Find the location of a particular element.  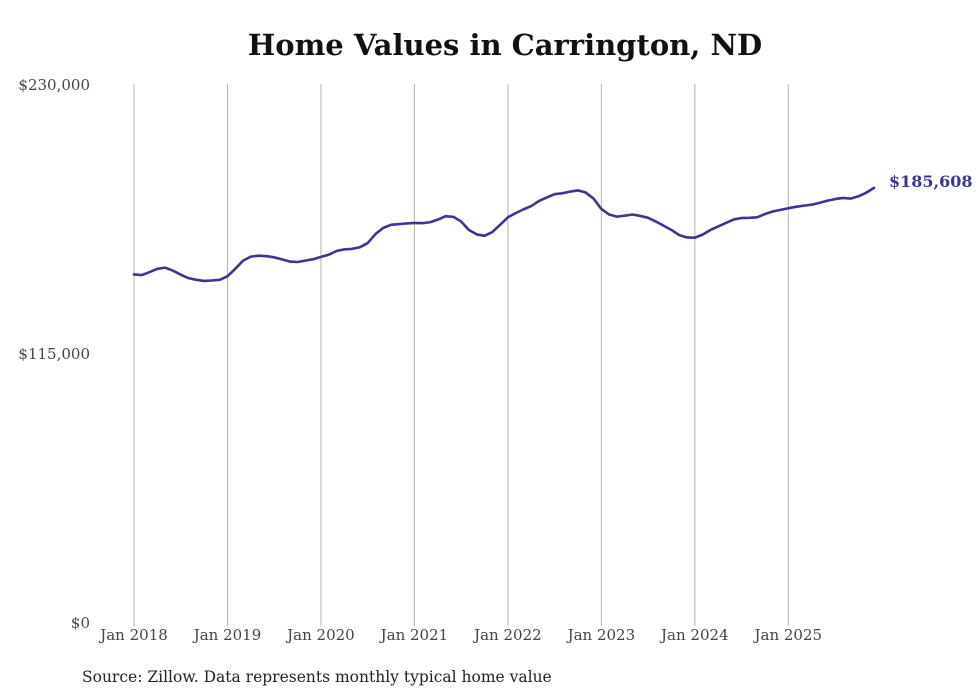

chart-title: Home Values in Carrington, ND is located at coordinates (505, 45).